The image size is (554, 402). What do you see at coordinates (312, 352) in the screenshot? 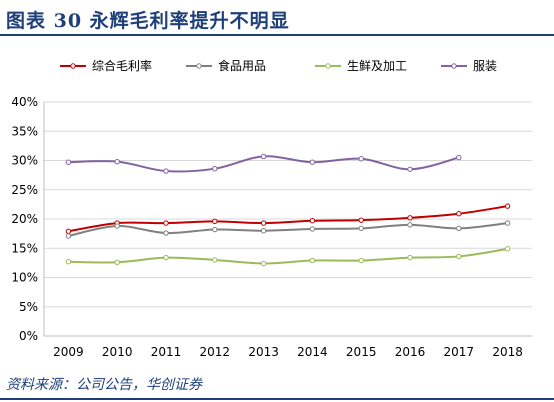
I see `x-tick-label: 2014` at bounding box center [312, 352].